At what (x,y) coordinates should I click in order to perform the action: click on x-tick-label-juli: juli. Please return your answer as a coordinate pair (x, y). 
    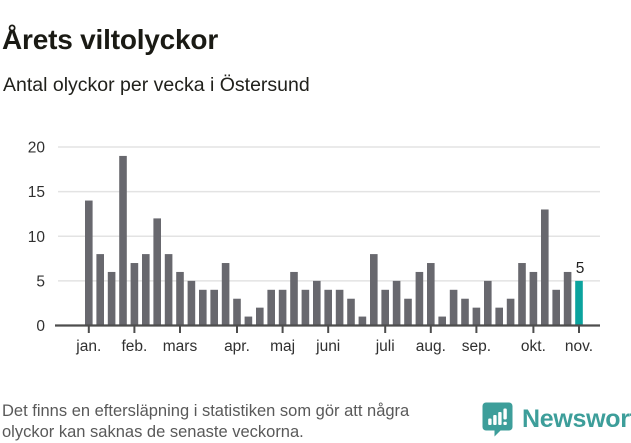
    Looking at the image, I should click on (385, 346).